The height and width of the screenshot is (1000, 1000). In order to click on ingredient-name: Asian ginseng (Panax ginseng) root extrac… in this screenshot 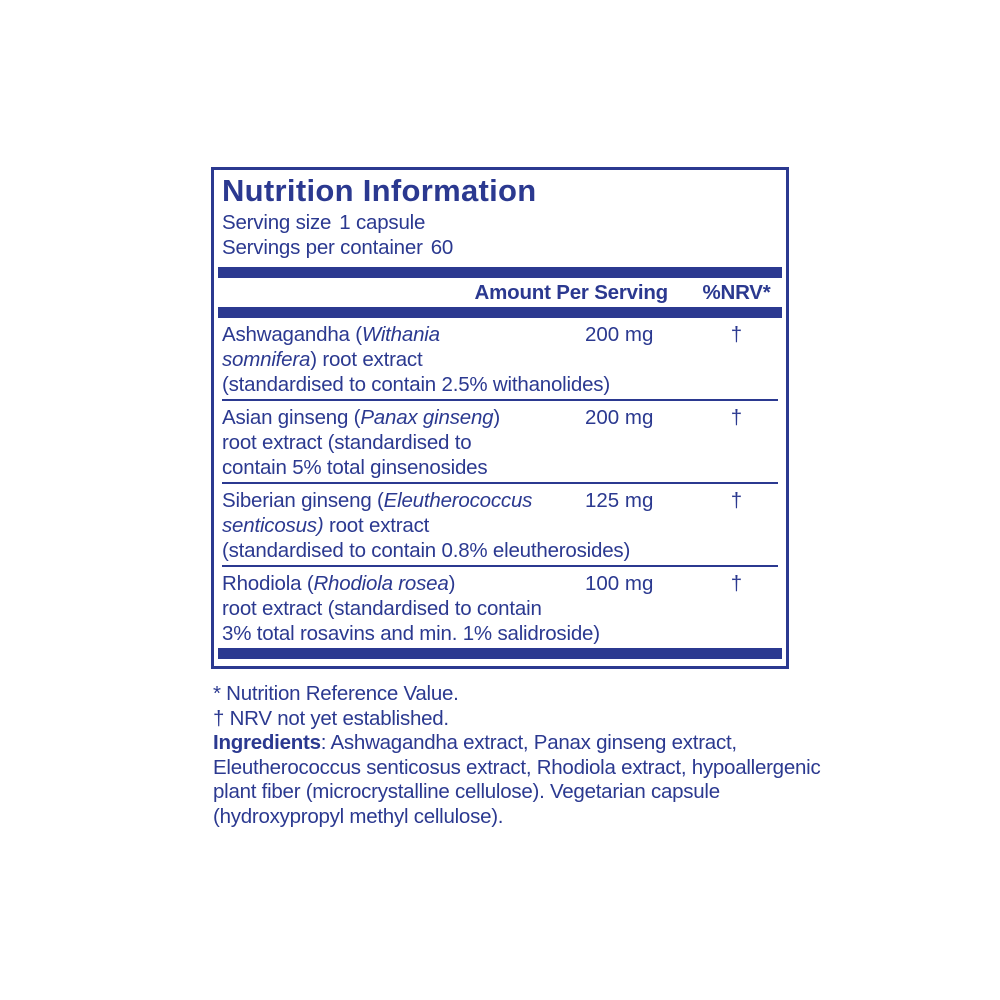, I will do `click(403, 442)`.